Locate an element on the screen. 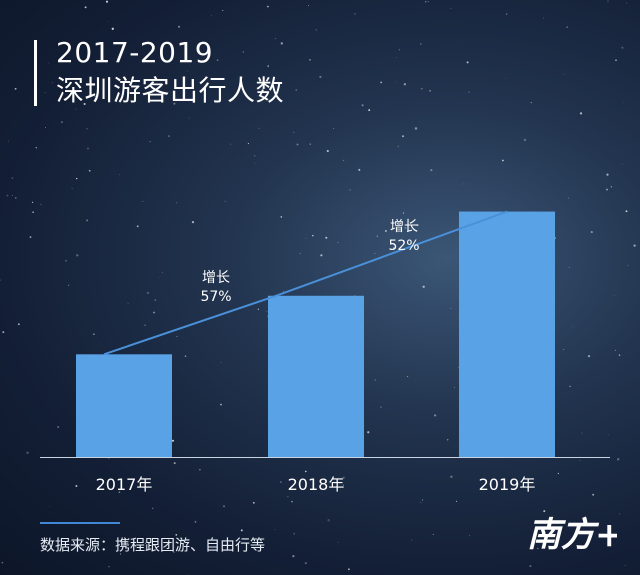 The width and height of the screenshot is (640, 575). growth-value: 52% is located at coordinates (403, 246).